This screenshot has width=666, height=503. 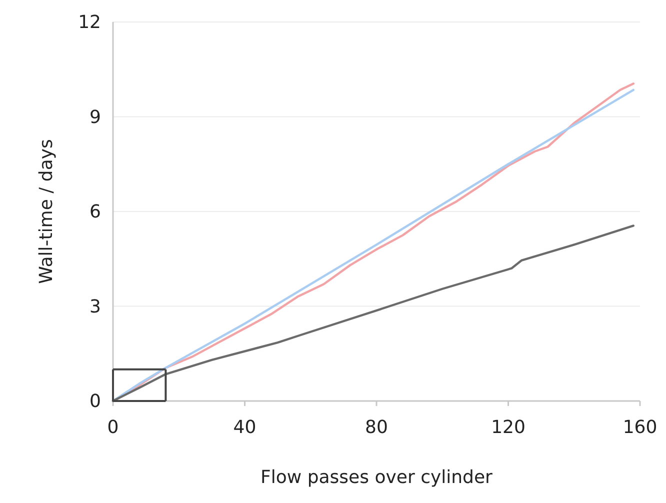 What do you see at coordinates (640, 427) in the screenshot?
I see `x-tick-label: 160` at bounding box center [640, 427].